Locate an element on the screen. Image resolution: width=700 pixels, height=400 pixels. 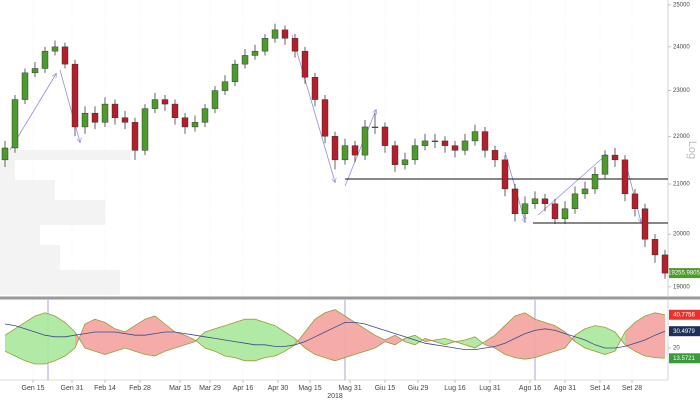
last-price-box is located at coordinates (684, 273).